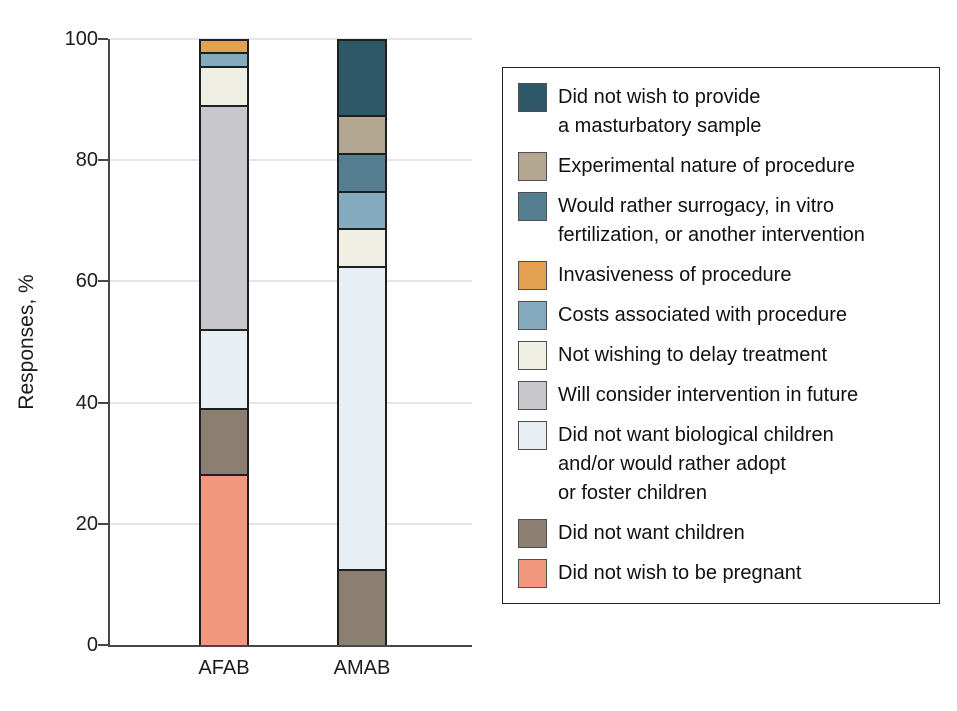 The width and height of the screenshot is (957, 711). What do you see at coordinates (224, 217) in the screenshot?
I see `bar-segment-will-consider-intervention-in-future` at bounding box center [224, 217].